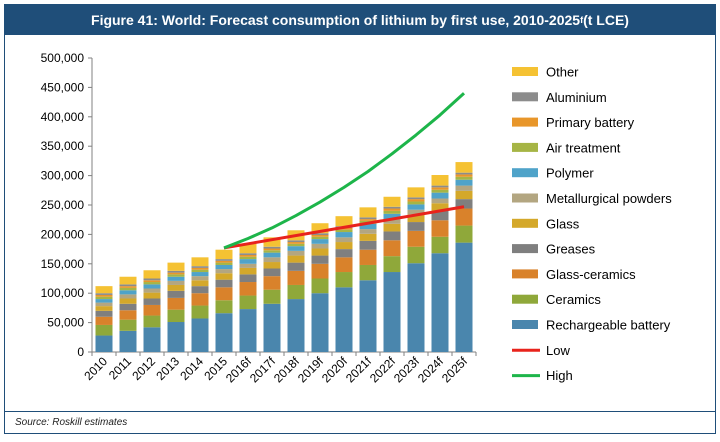 This screenshot has height=442, width=720. I want to click on y-tick-label: 100,000, so click(63, 293).